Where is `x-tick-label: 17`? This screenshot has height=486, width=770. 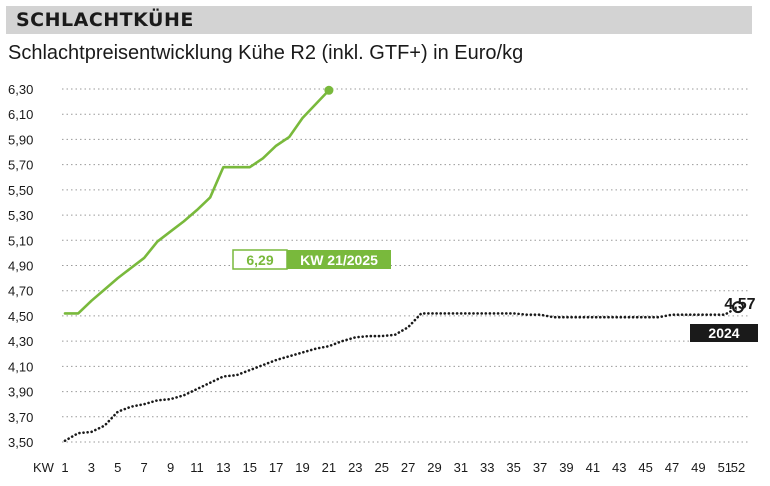 x-tick-label: 17 is located at coordinates (276, 467).